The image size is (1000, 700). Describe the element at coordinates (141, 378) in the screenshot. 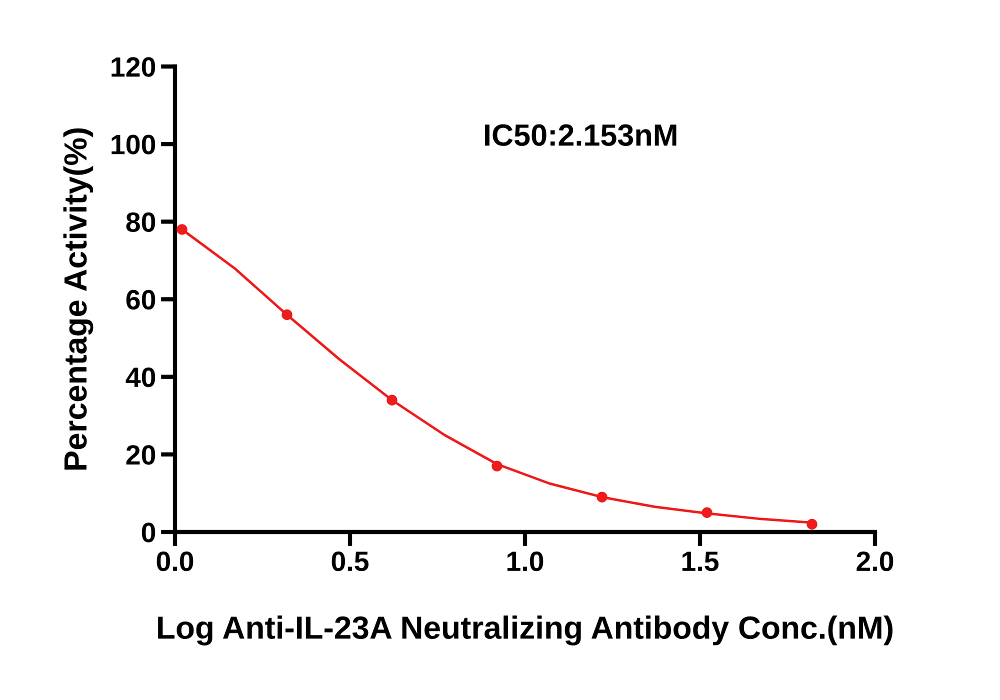

I see `y-tick-label: 40` at that location.